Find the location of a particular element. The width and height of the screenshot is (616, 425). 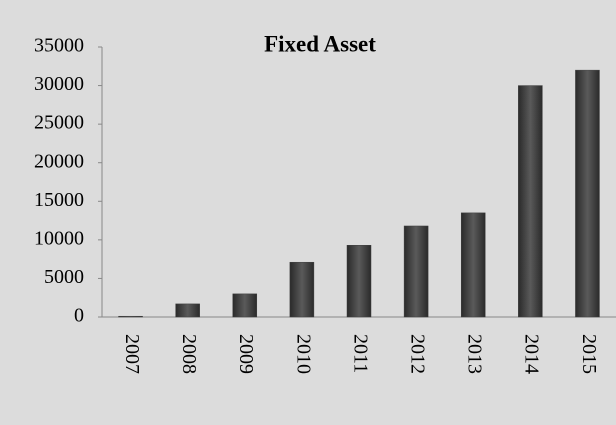

y-tick-label: 10000 is located at coordinates (59, 238).